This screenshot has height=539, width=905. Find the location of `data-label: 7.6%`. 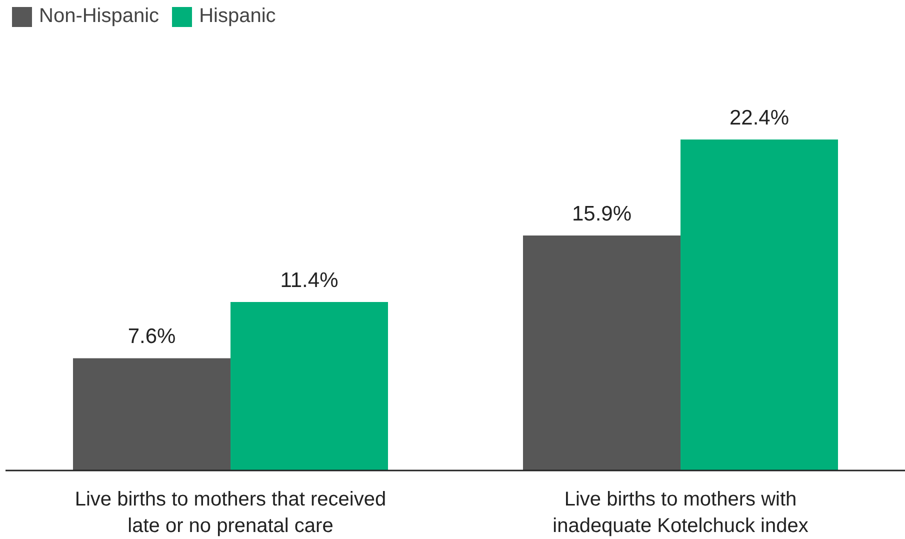

data-label: 7.6% is located at coordinates (152, 336).